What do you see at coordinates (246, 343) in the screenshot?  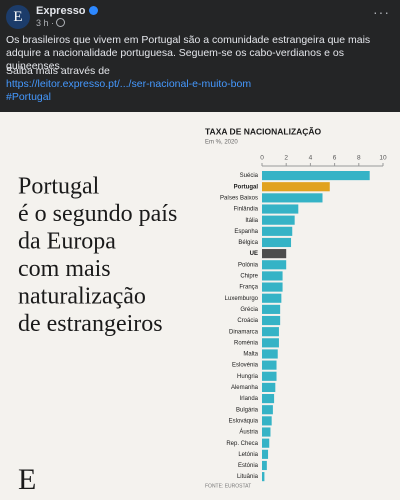 I see `category-label: Roménia` at bounding box center [246, 343].